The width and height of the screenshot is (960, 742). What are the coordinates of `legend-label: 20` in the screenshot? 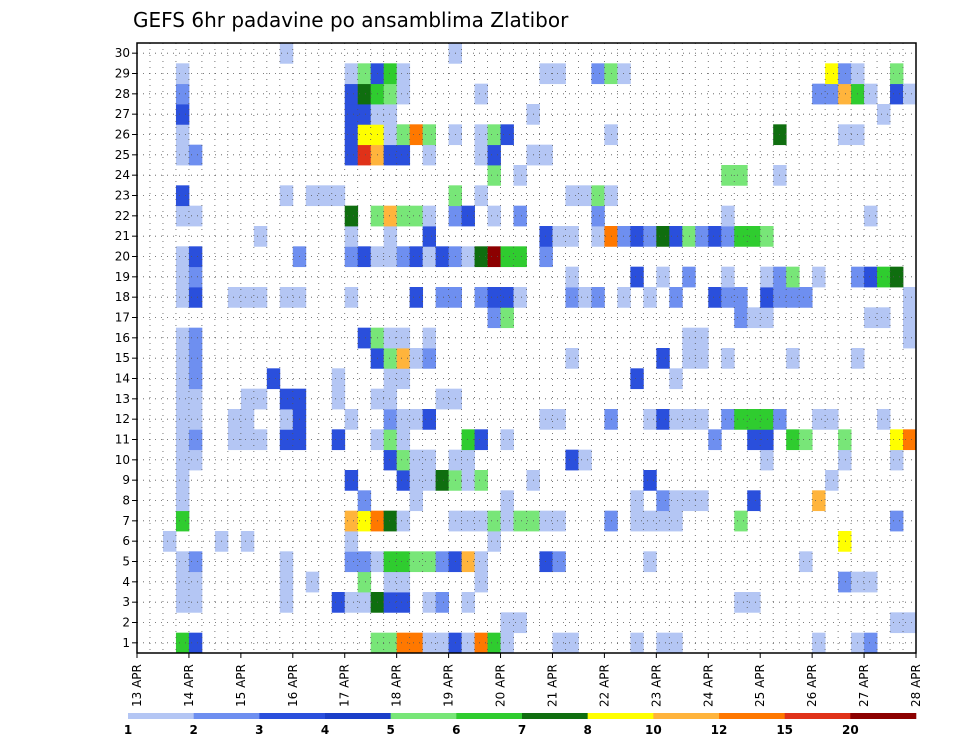 It's located at (850, 730).